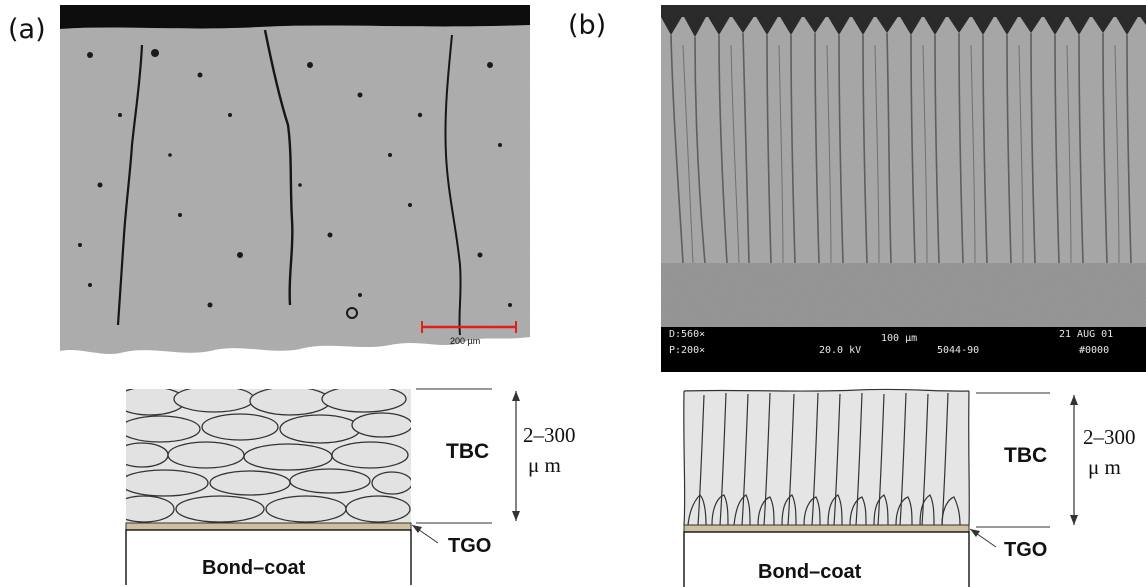 This screenshot has height=587, width=1146. I want to click on scale-bar-a-label: 200 µm, so click(465, 341).